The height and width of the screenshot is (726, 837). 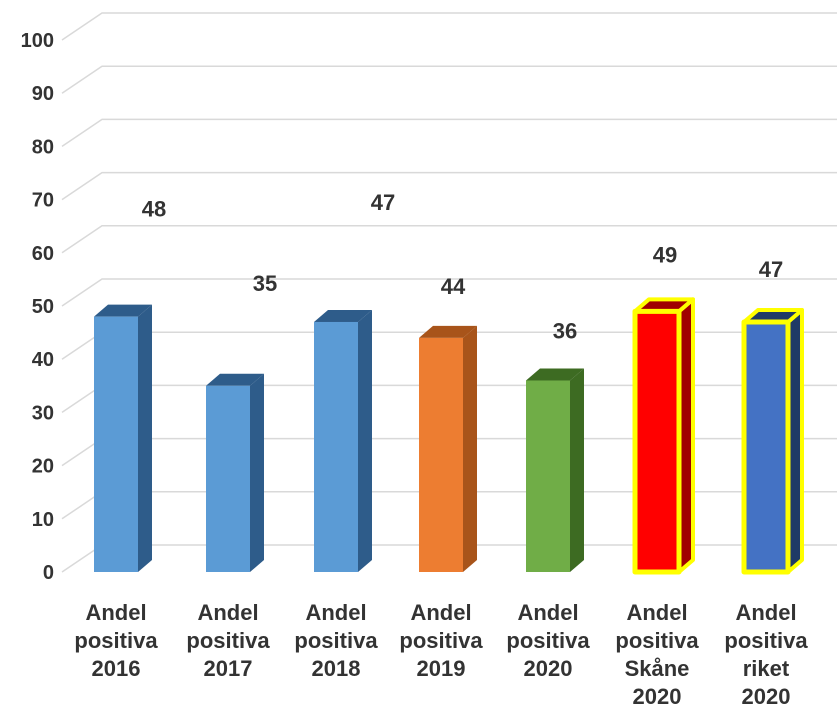 I want to click on category-label-2: Andel positiva 2018, so click(x=336, y=640).